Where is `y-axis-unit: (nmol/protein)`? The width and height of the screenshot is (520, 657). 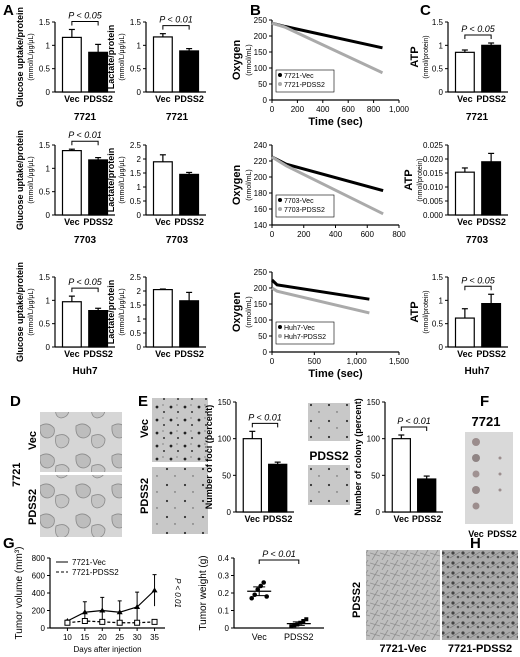 y-axis-unit: (nmol/protein) is located at coordinates (420, 179).